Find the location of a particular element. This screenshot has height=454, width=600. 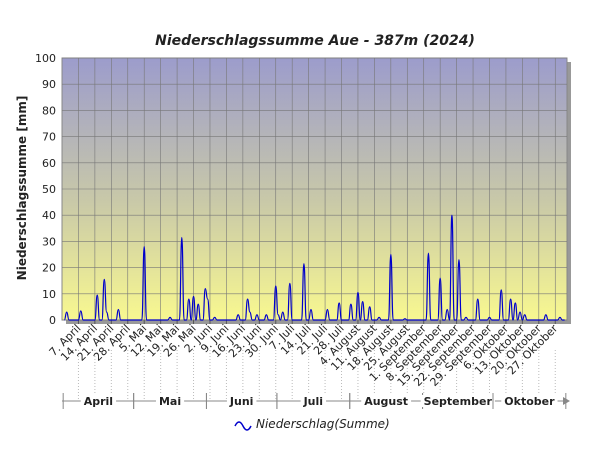

month-label: Oktober is located at coordinates (529, 401).